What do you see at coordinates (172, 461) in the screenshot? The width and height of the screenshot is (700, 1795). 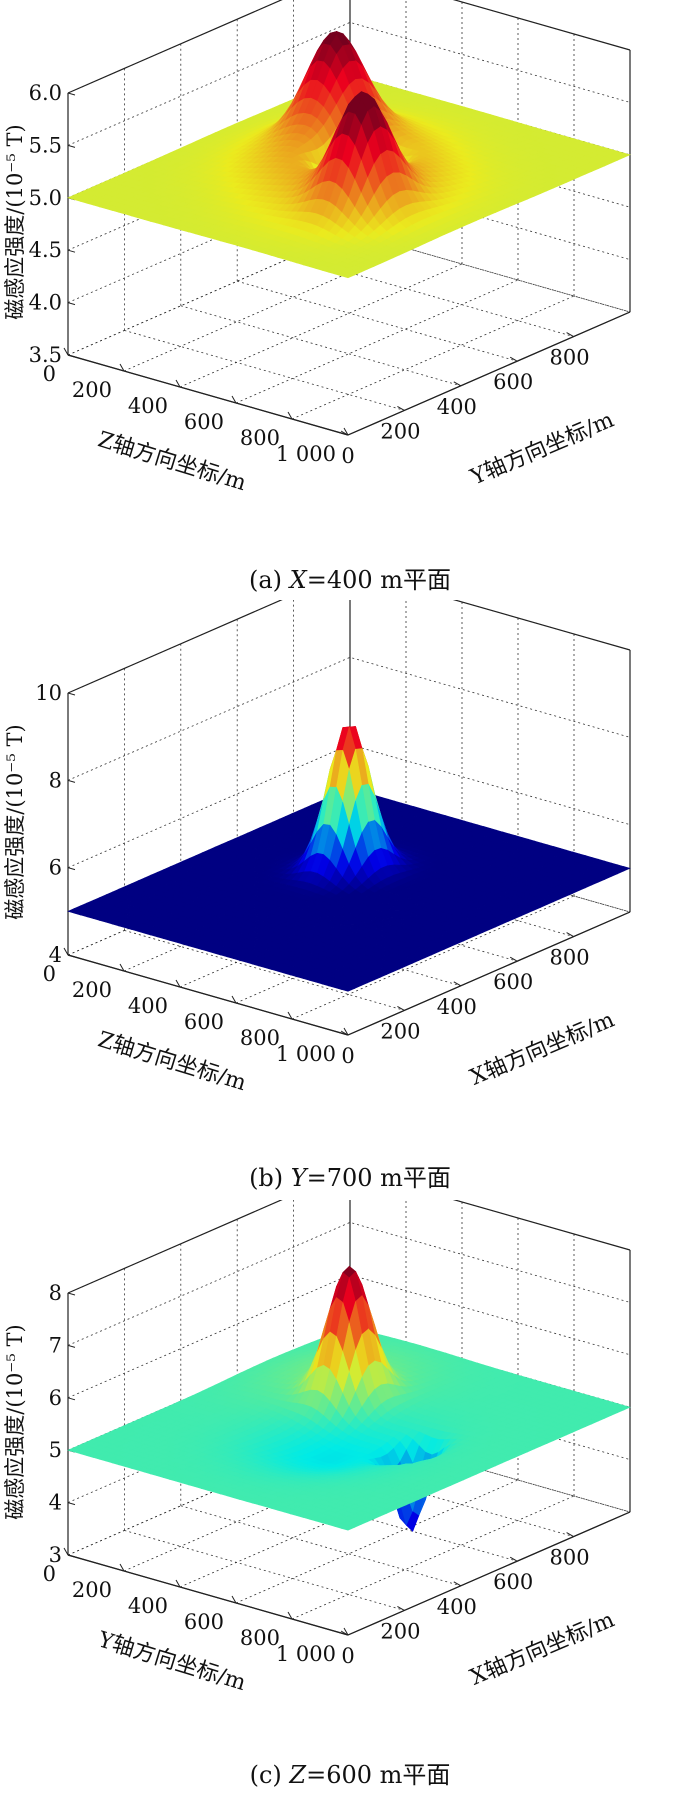 I see `x-axis-label: Z轴方向坐标/m` at bounding box center [172, 461].